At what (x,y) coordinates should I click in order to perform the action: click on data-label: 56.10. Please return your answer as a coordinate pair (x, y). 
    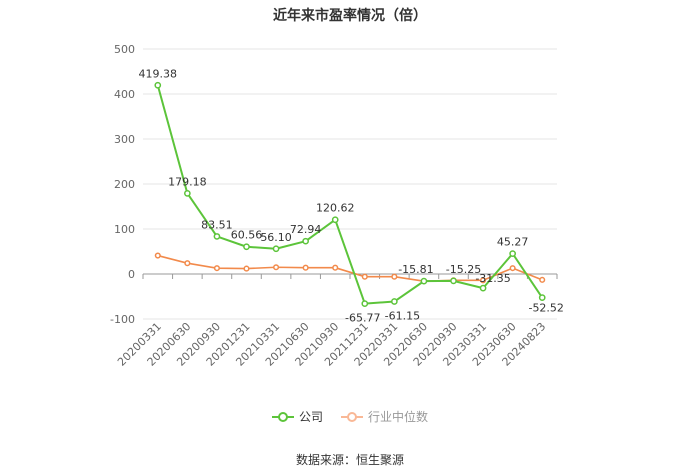
    Looking at the image, I should click on (276, 237).